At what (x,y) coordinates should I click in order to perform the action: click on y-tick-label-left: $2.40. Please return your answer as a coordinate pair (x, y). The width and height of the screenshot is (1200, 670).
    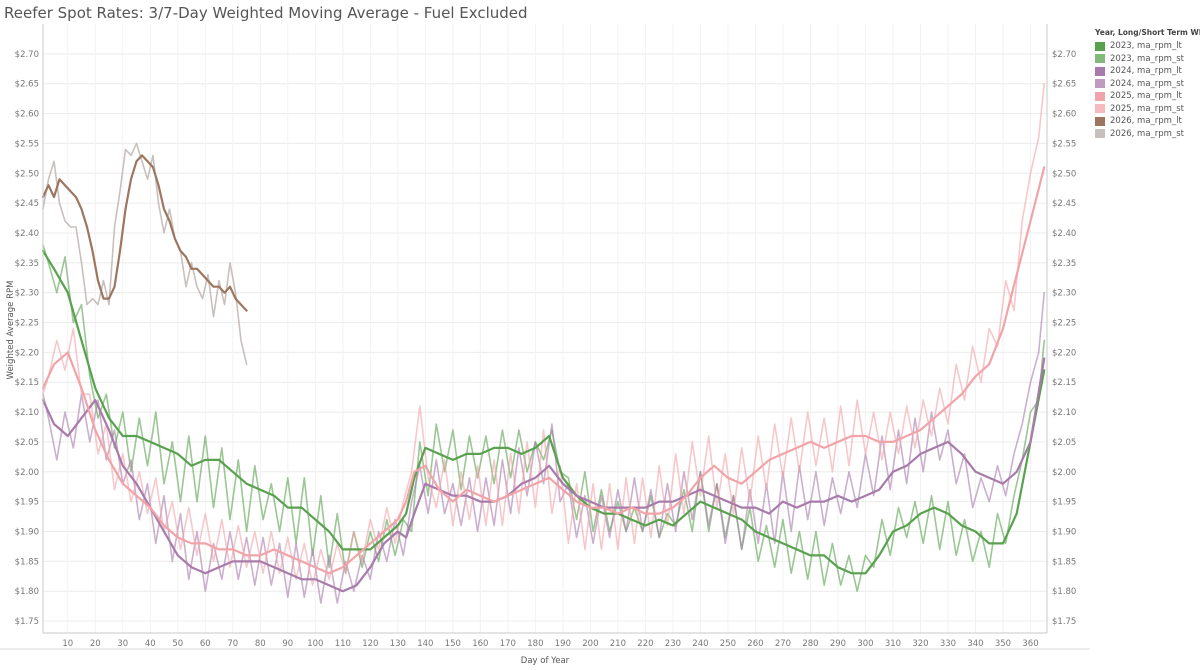
    Looking at the image, I should click on (27, 234).